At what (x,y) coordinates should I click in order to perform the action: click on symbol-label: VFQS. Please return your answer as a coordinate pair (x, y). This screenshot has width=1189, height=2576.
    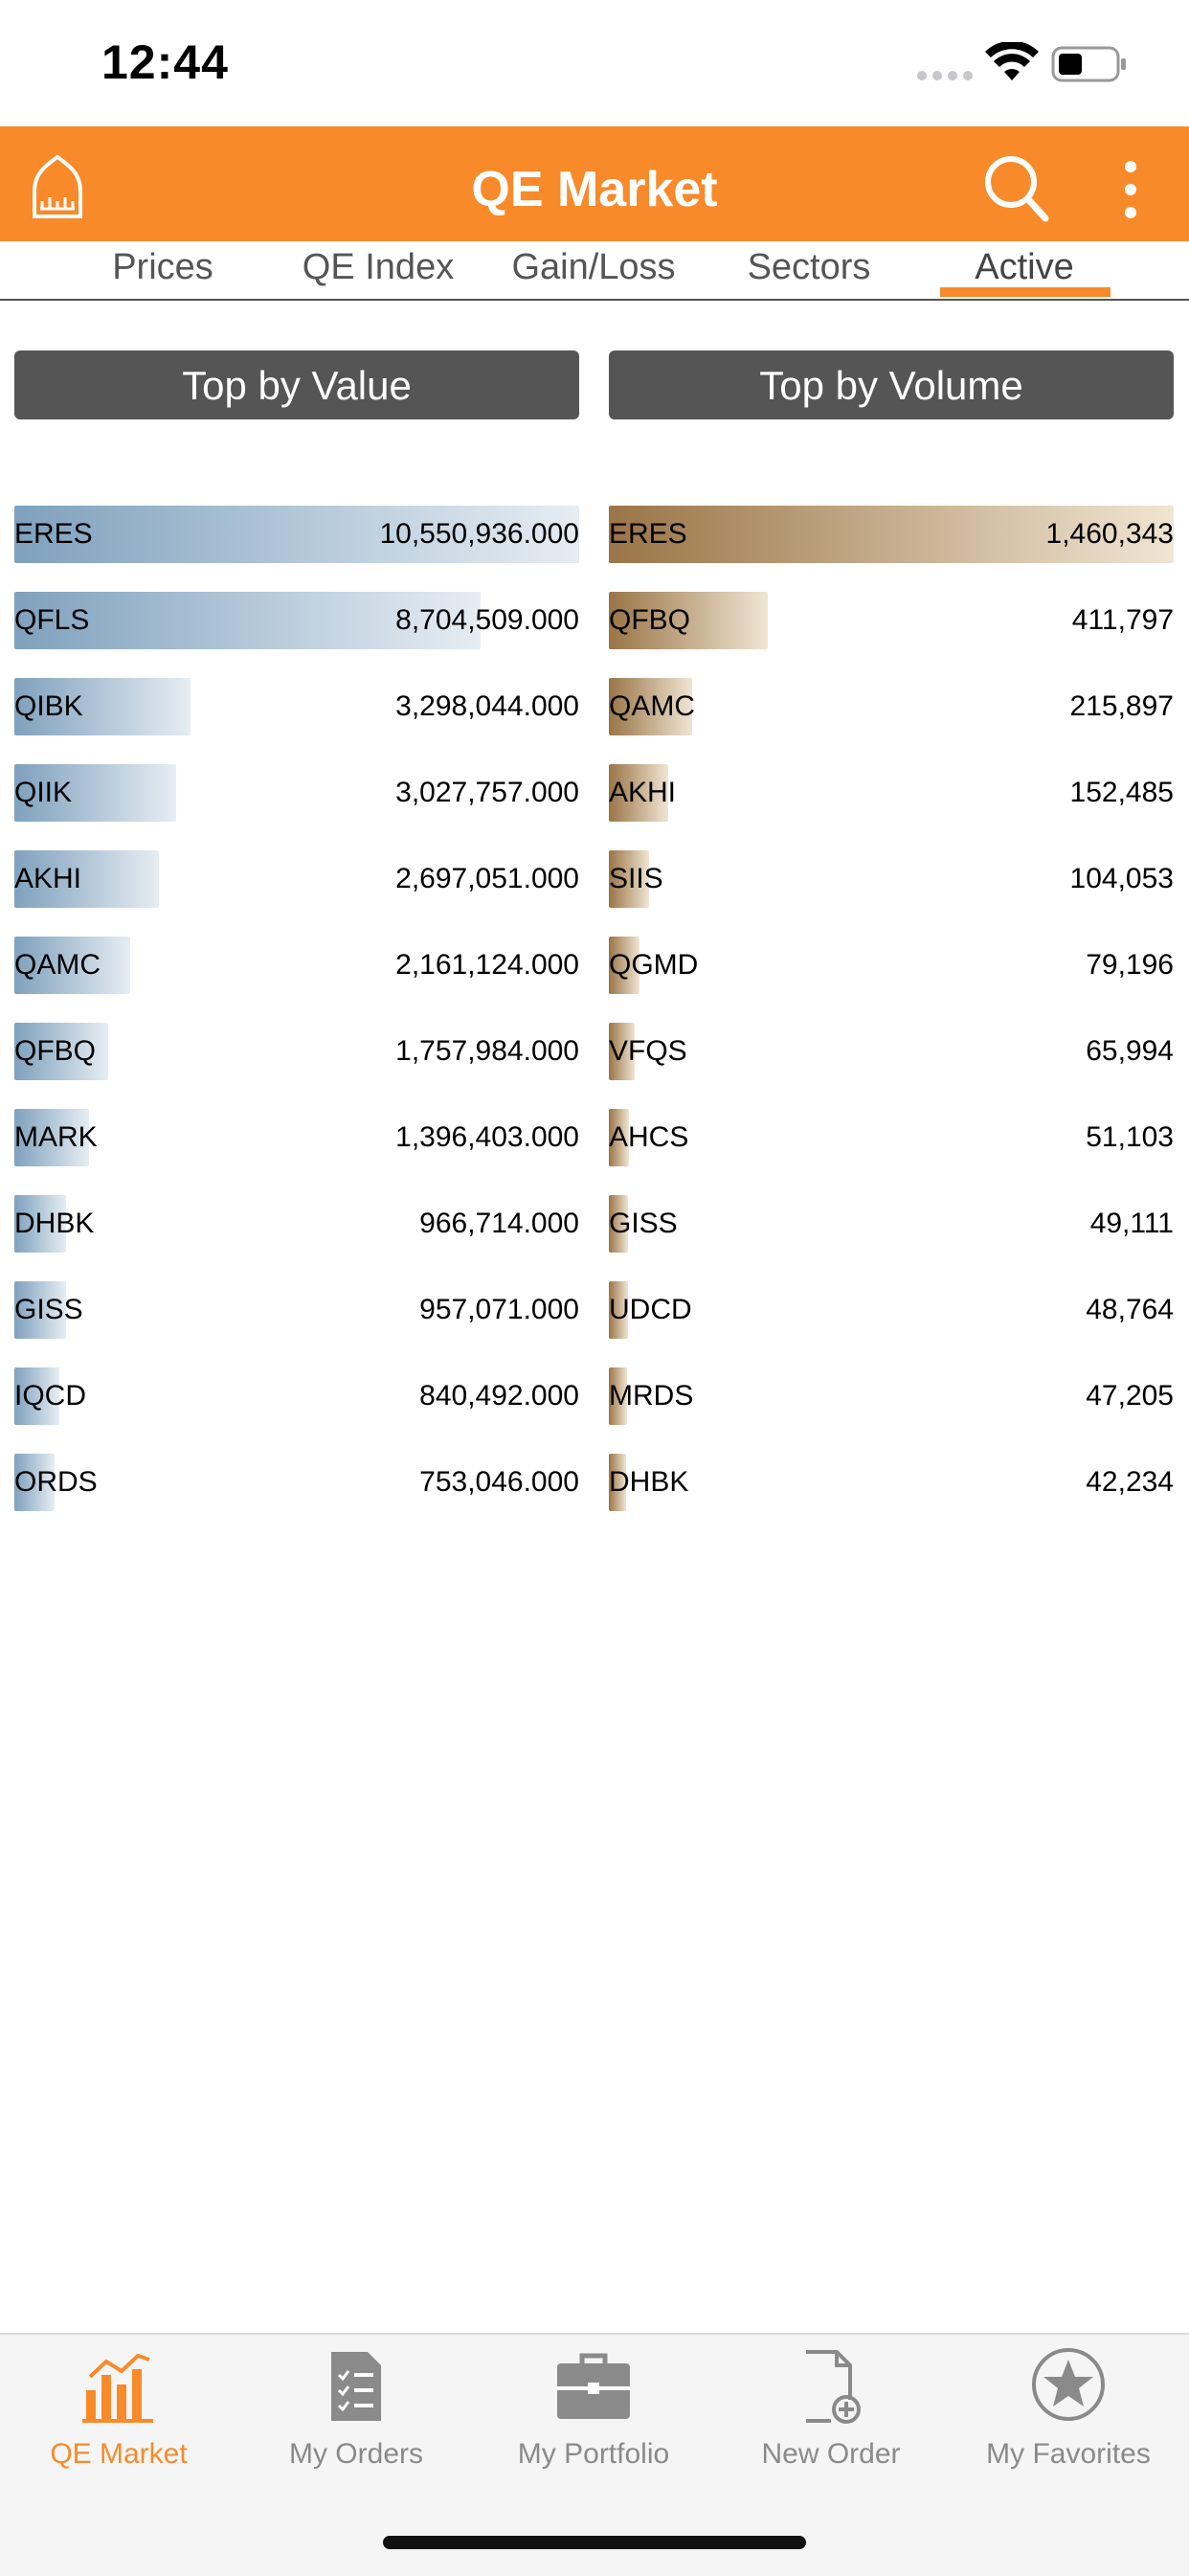
    Looking at the image, I should click on (648, 1051).